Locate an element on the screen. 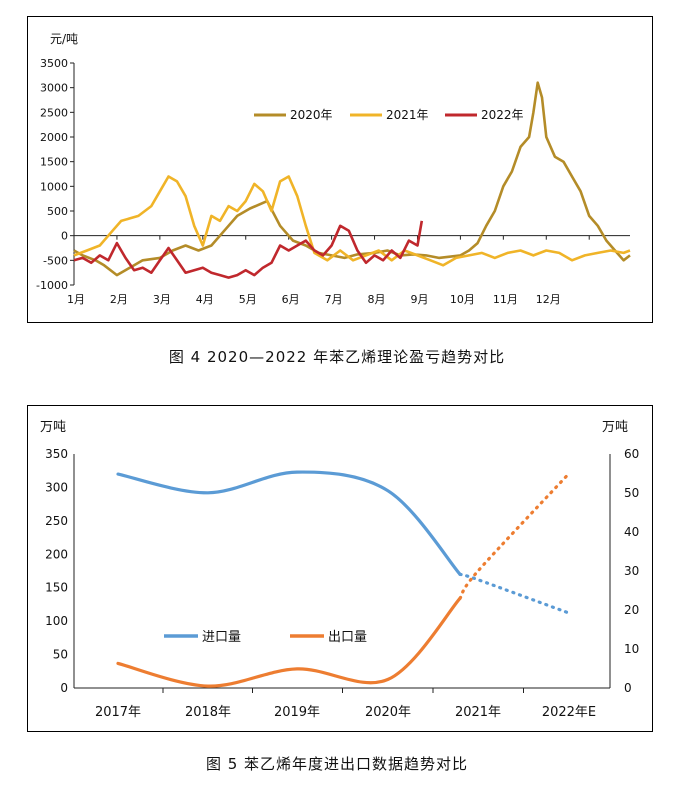  legend-label: 2021年 is located at coordinates (407, 115).